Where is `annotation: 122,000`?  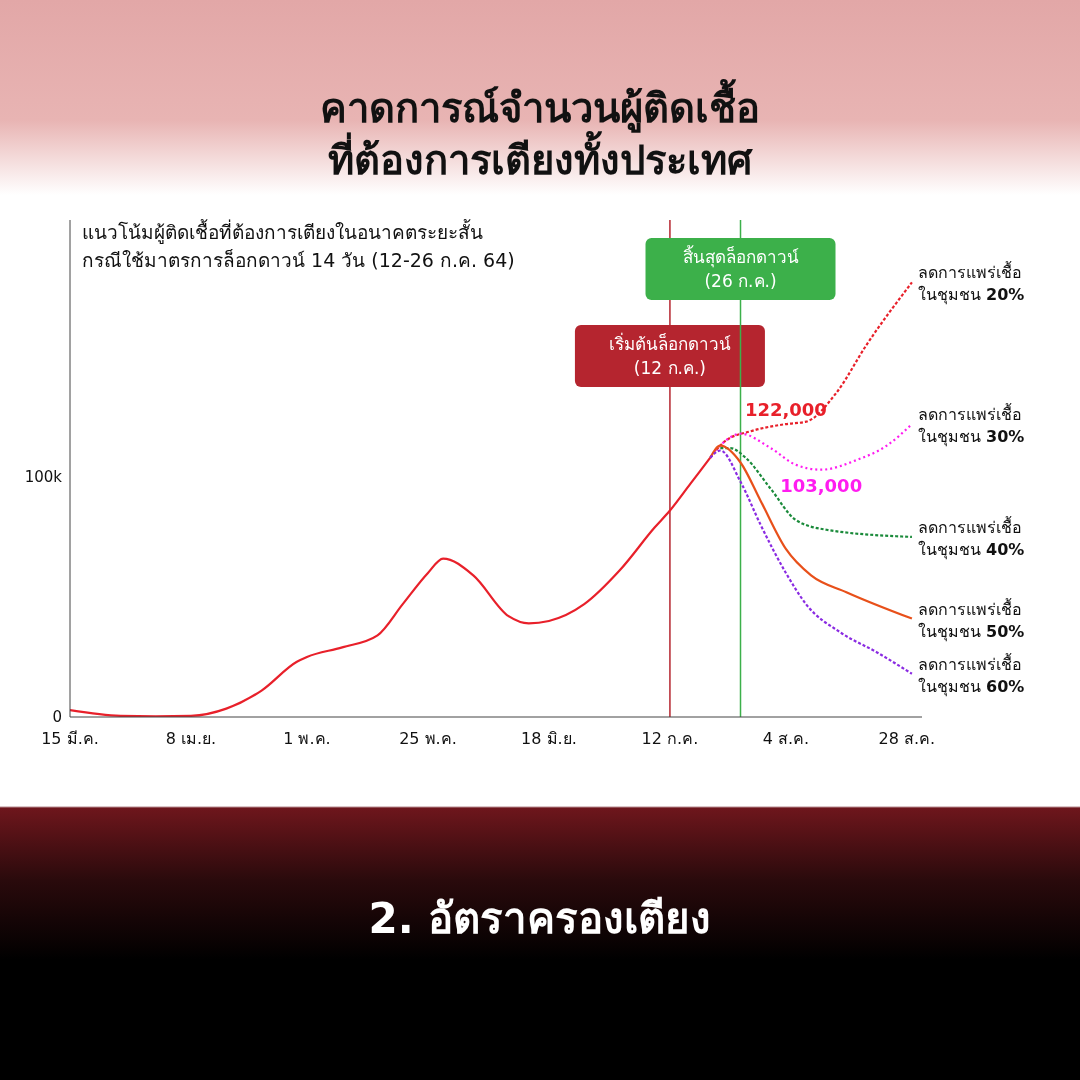
annotation: 122,000 is located at coordinates (785, 410).